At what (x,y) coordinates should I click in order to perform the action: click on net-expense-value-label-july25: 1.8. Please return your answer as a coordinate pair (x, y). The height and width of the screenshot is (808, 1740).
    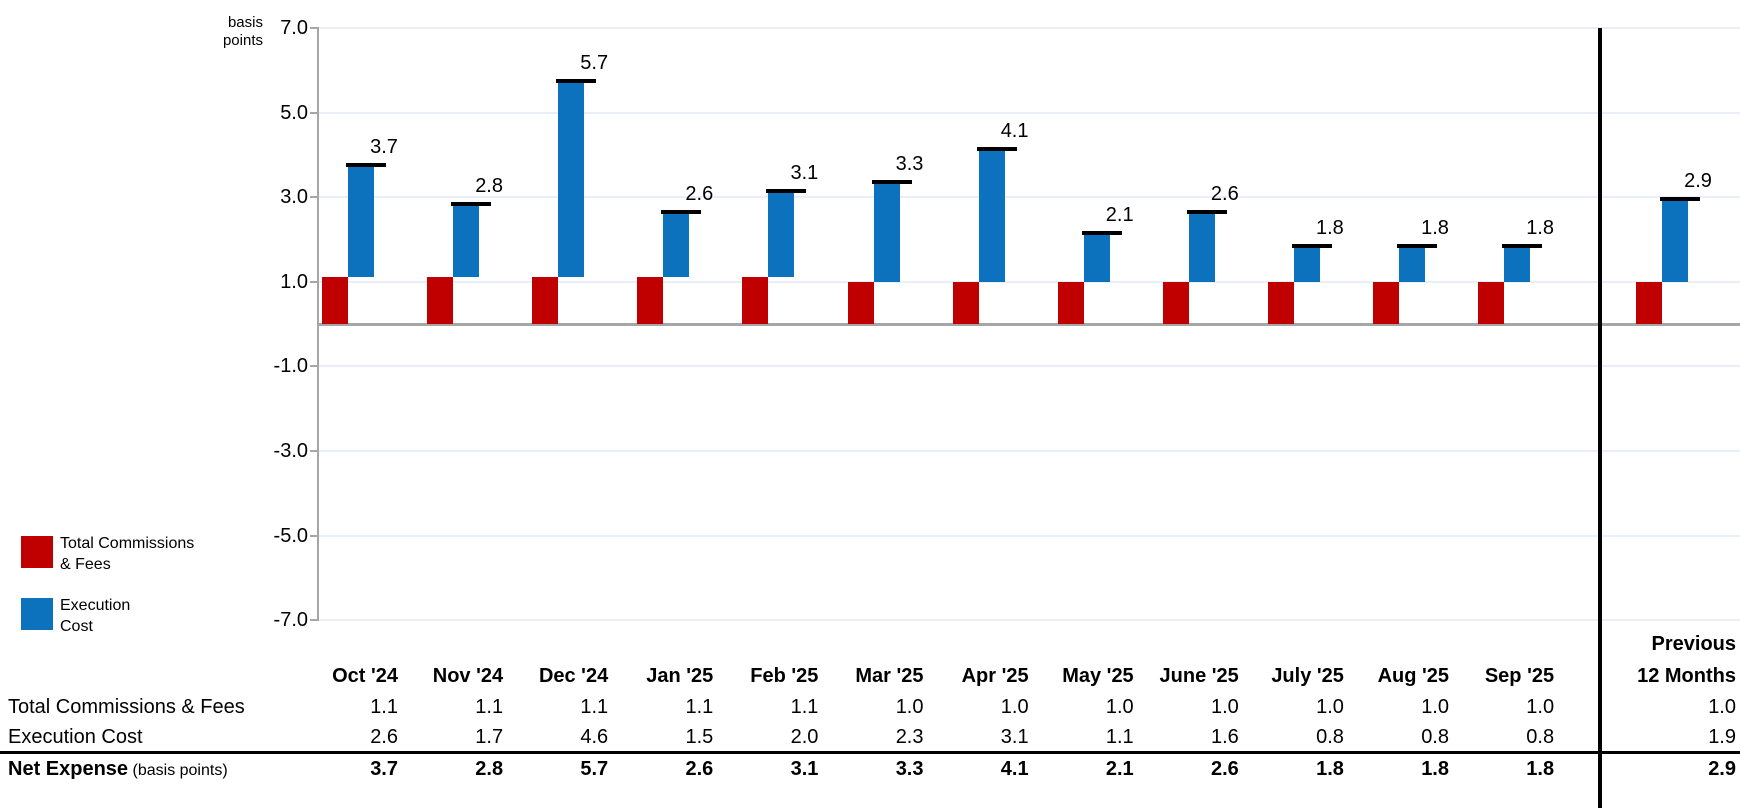
    Looking at the image, I should click on (1329, 227).